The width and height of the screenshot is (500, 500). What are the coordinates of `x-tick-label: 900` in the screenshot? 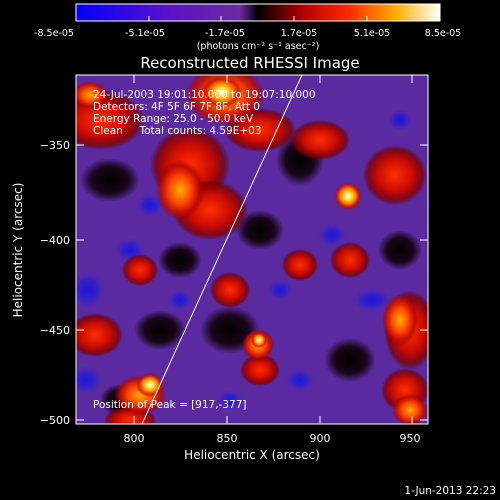 It's located at (320, 438).